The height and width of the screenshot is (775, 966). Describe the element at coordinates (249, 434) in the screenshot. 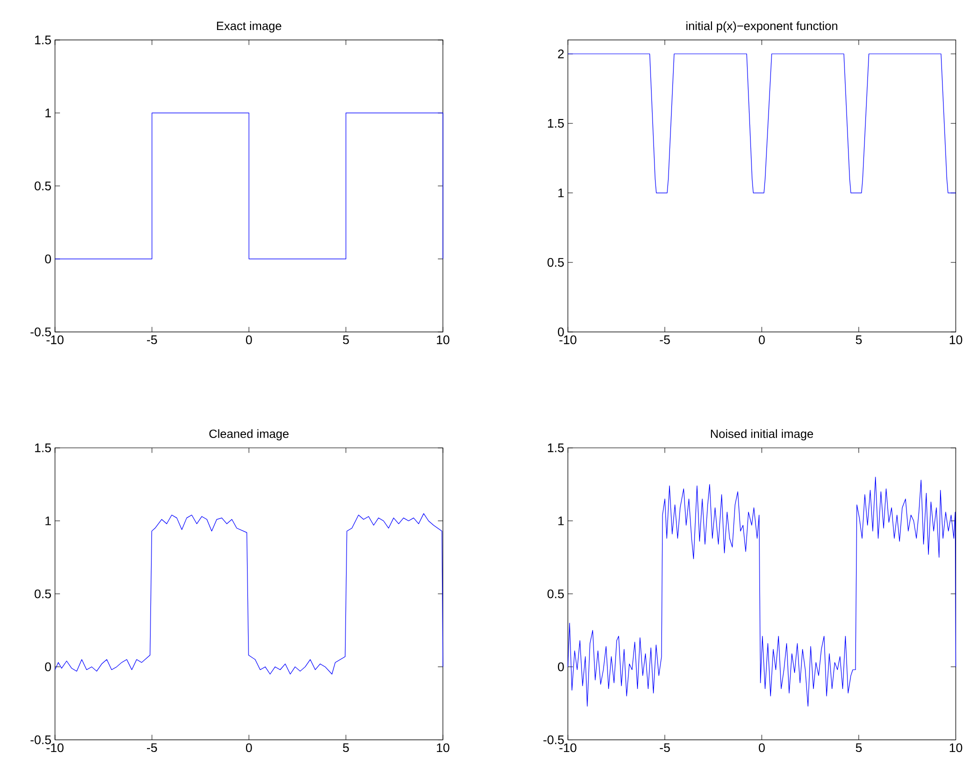

I see `chart-title: Cleaned image` at that location.